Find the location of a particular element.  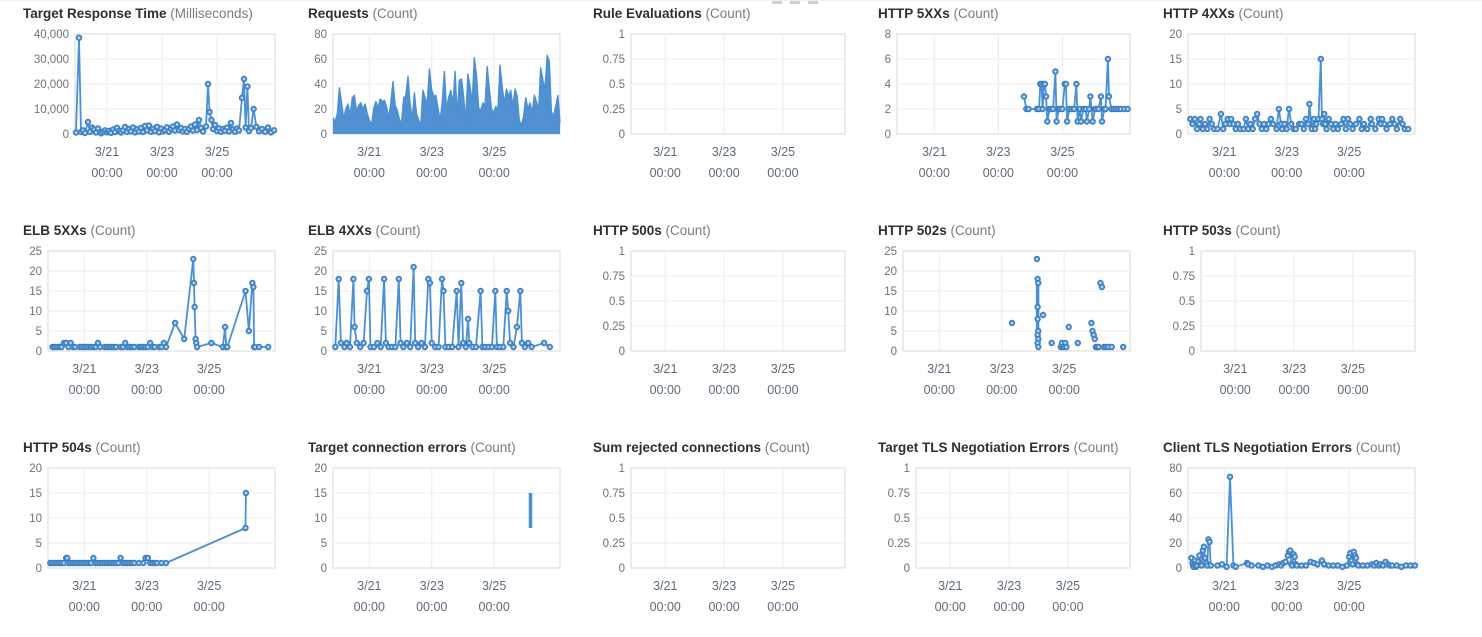

chart-canvas-rule-evaluations: 1 0.75 0.5 0.25 0 3/21 00:00 3/23 00:00 3/25 00:00 is located at coordinates (724, 103).